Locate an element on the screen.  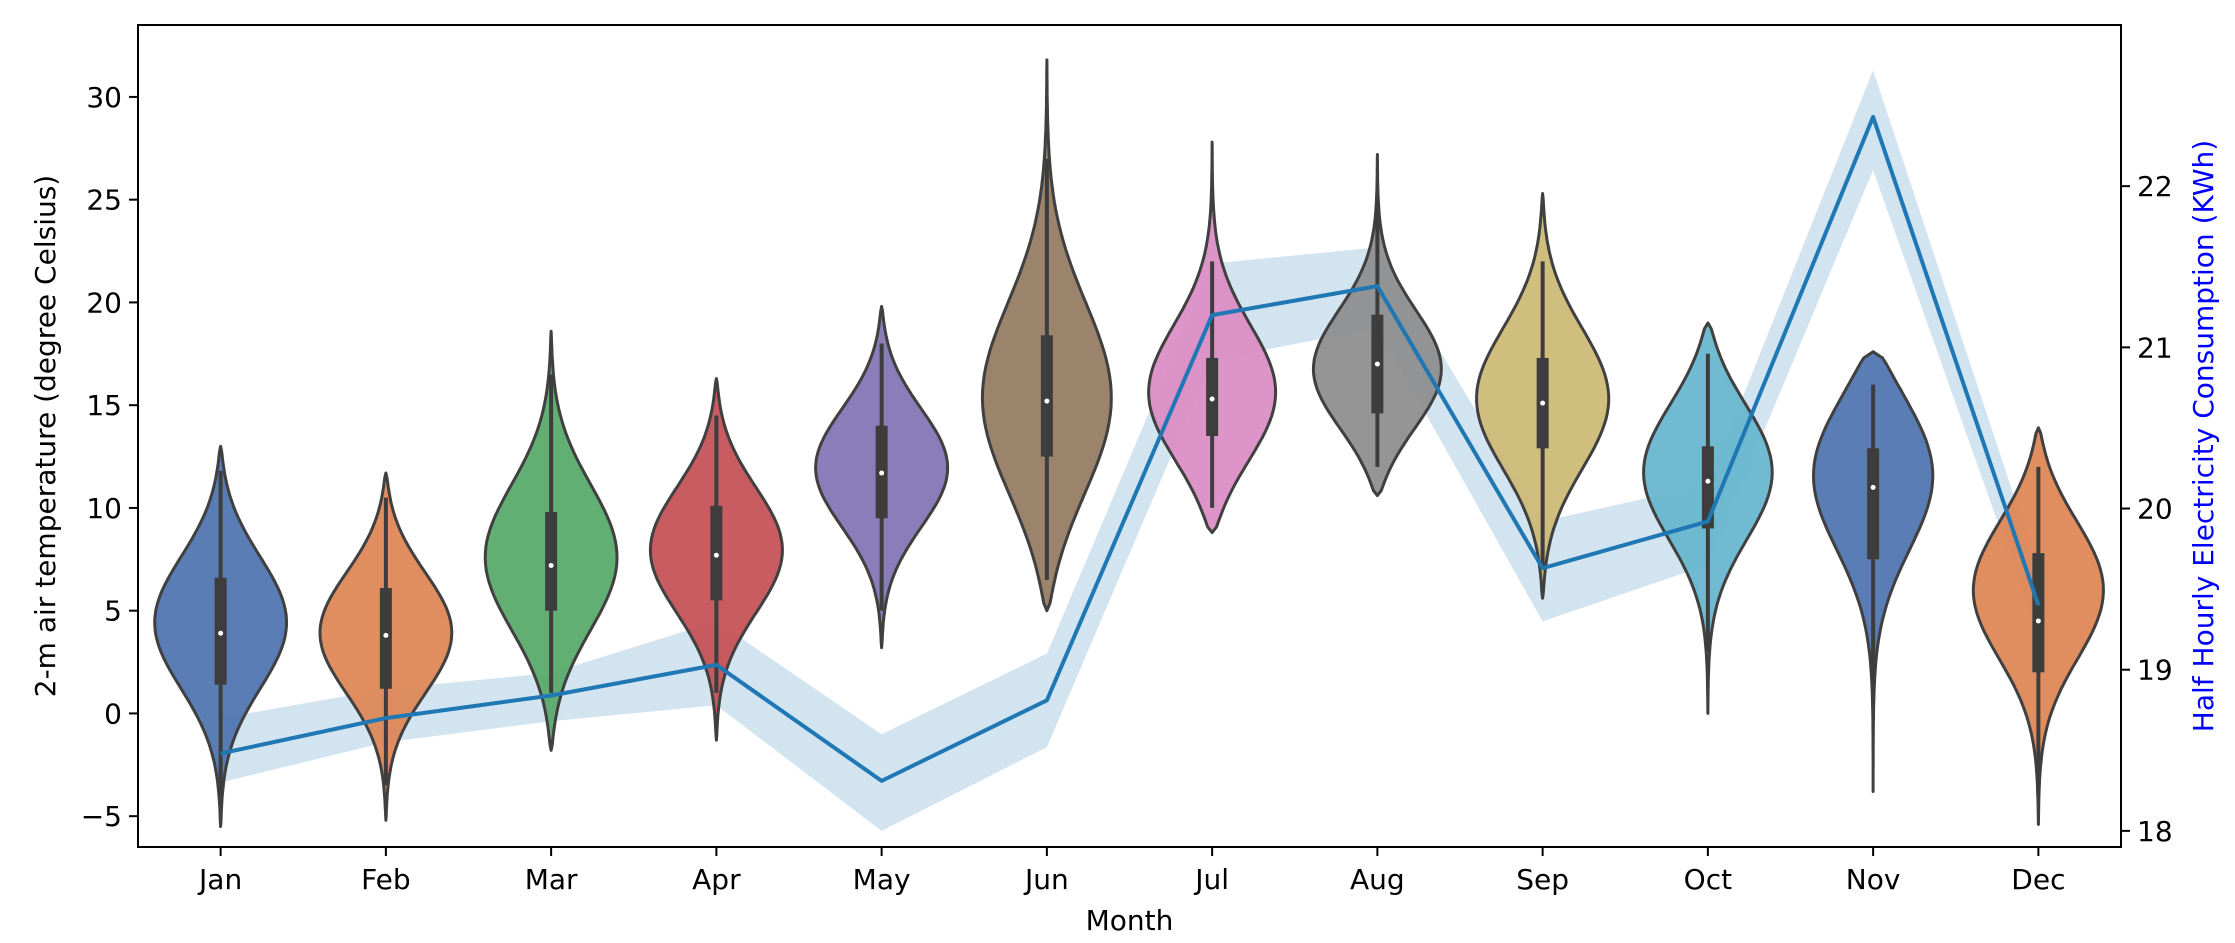
x-tick-label: Jan is located at coordinates (219, 879).